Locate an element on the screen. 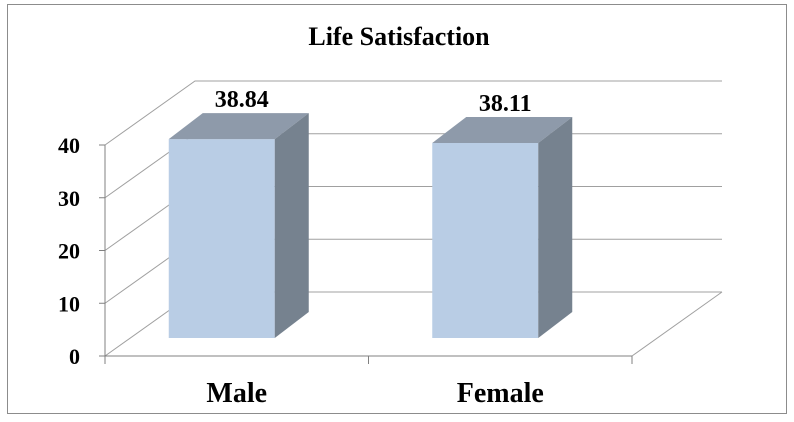 The height and width of the screenshot is (422, 794). x-category-label: Male is located at coordinates (236, 393).